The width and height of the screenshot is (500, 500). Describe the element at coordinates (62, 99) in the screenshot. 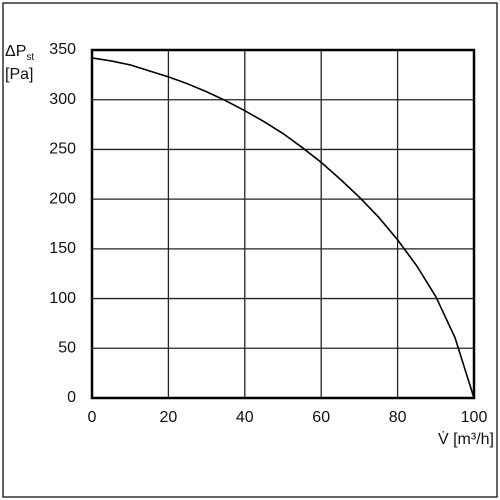

I see `y-tick-label: 300` at that location.